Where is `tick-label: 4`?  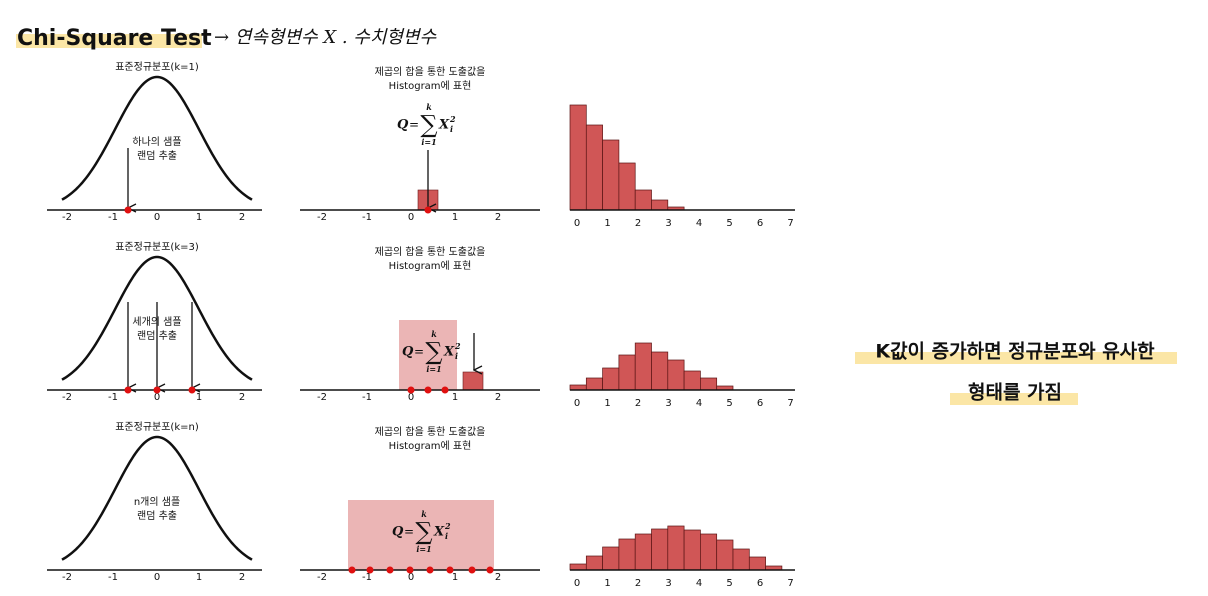
tick-label: 4 is located at coordinates (699, 403).